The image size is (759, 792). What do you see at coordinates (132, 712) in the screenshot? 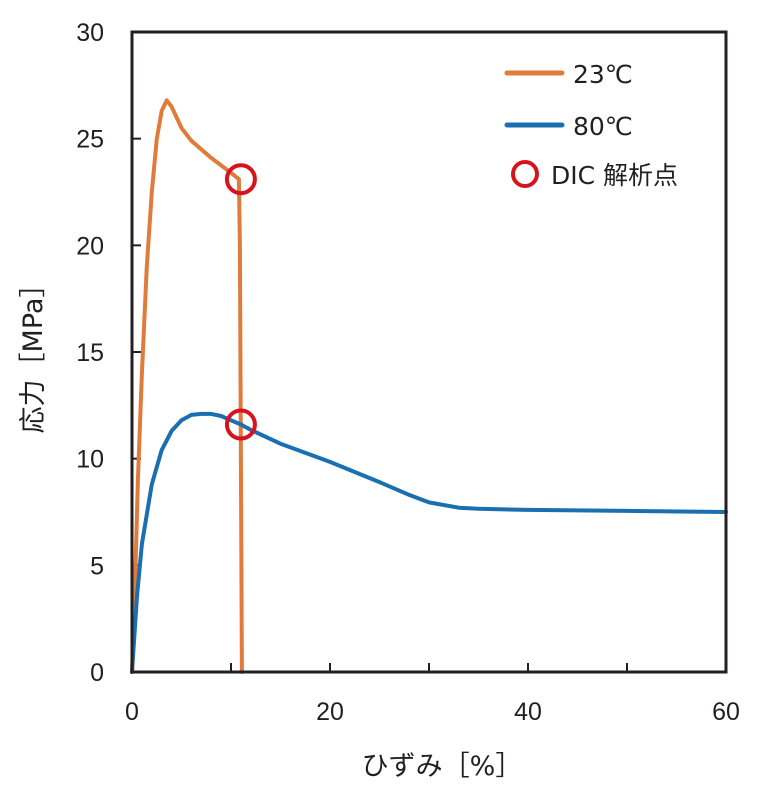
I see `x-tick-label: 0` at bounding box center [132, 712].